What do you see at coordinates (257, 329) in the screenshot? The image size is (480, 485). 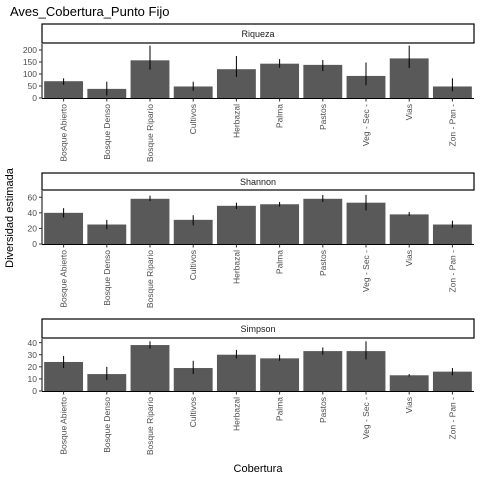 I see `facet-strip-label-simpson: Simpson` at bounding box center [257, 329].